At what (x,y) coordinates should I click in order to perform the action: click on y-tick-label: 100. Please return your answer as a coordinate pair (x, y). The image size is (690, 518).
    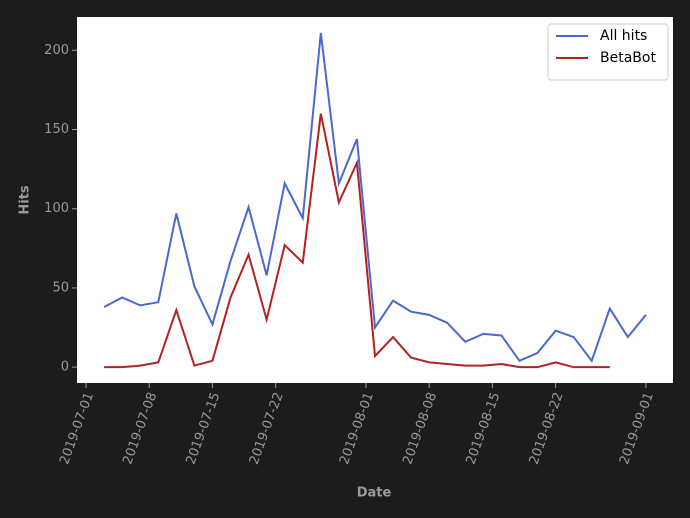
    Looking at the image, I should click on (56, 208).